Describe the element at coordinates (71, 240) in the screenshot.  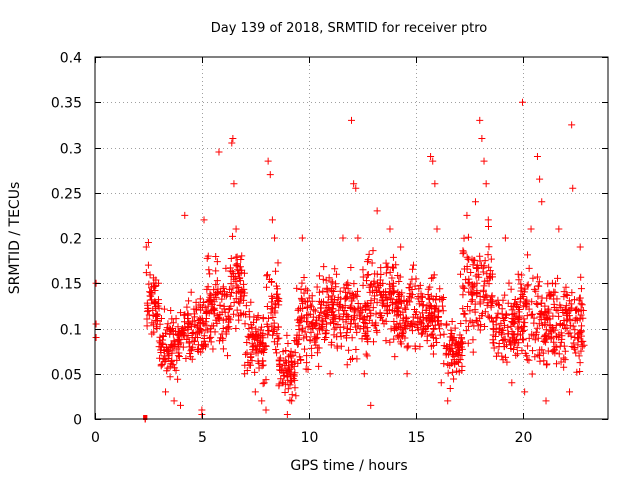
I see `y-tick-label: 0.2` at that location.